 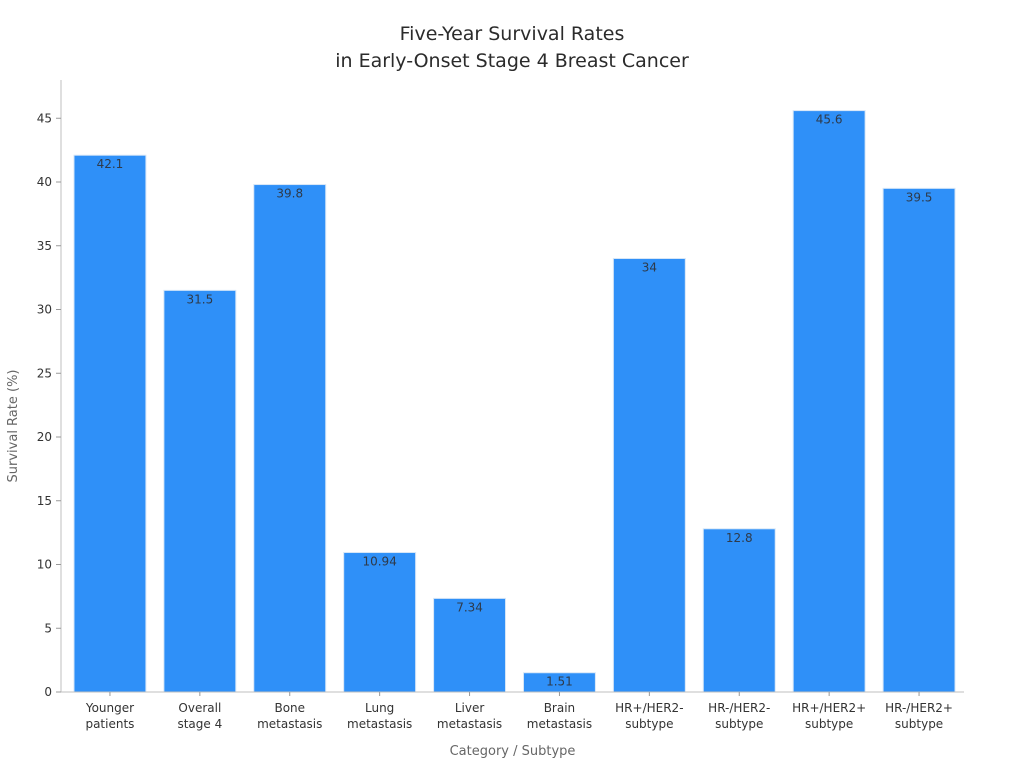 What do you see at coordinates (559, 708) in the screenshot?
I see `x-tick-label: Brain` at bounding box center [559, 708].